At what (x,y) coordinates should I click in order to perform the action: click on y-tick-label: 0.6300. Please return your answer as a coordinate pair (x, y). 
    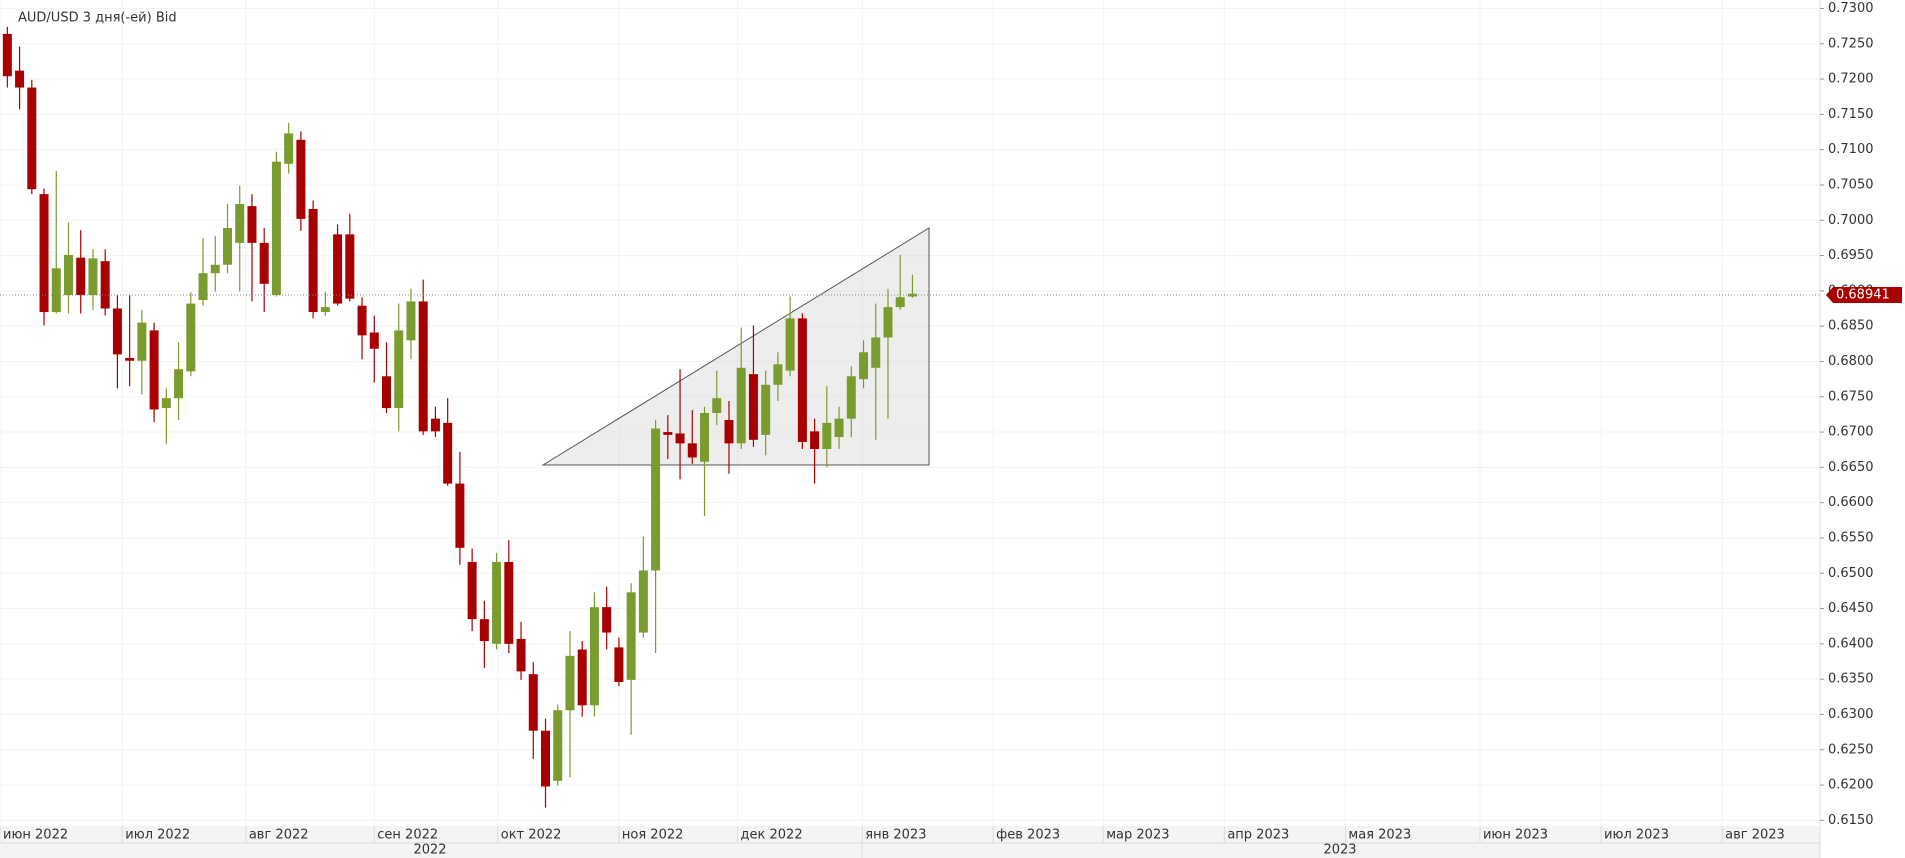
    Looking at the image, I should click on (1851, 714).